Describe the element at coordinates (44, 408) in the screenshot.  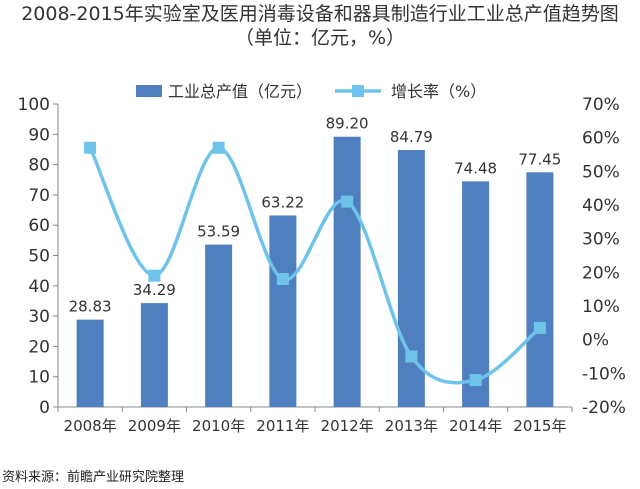
I see `left-axis-tick-label: 0` at that location.